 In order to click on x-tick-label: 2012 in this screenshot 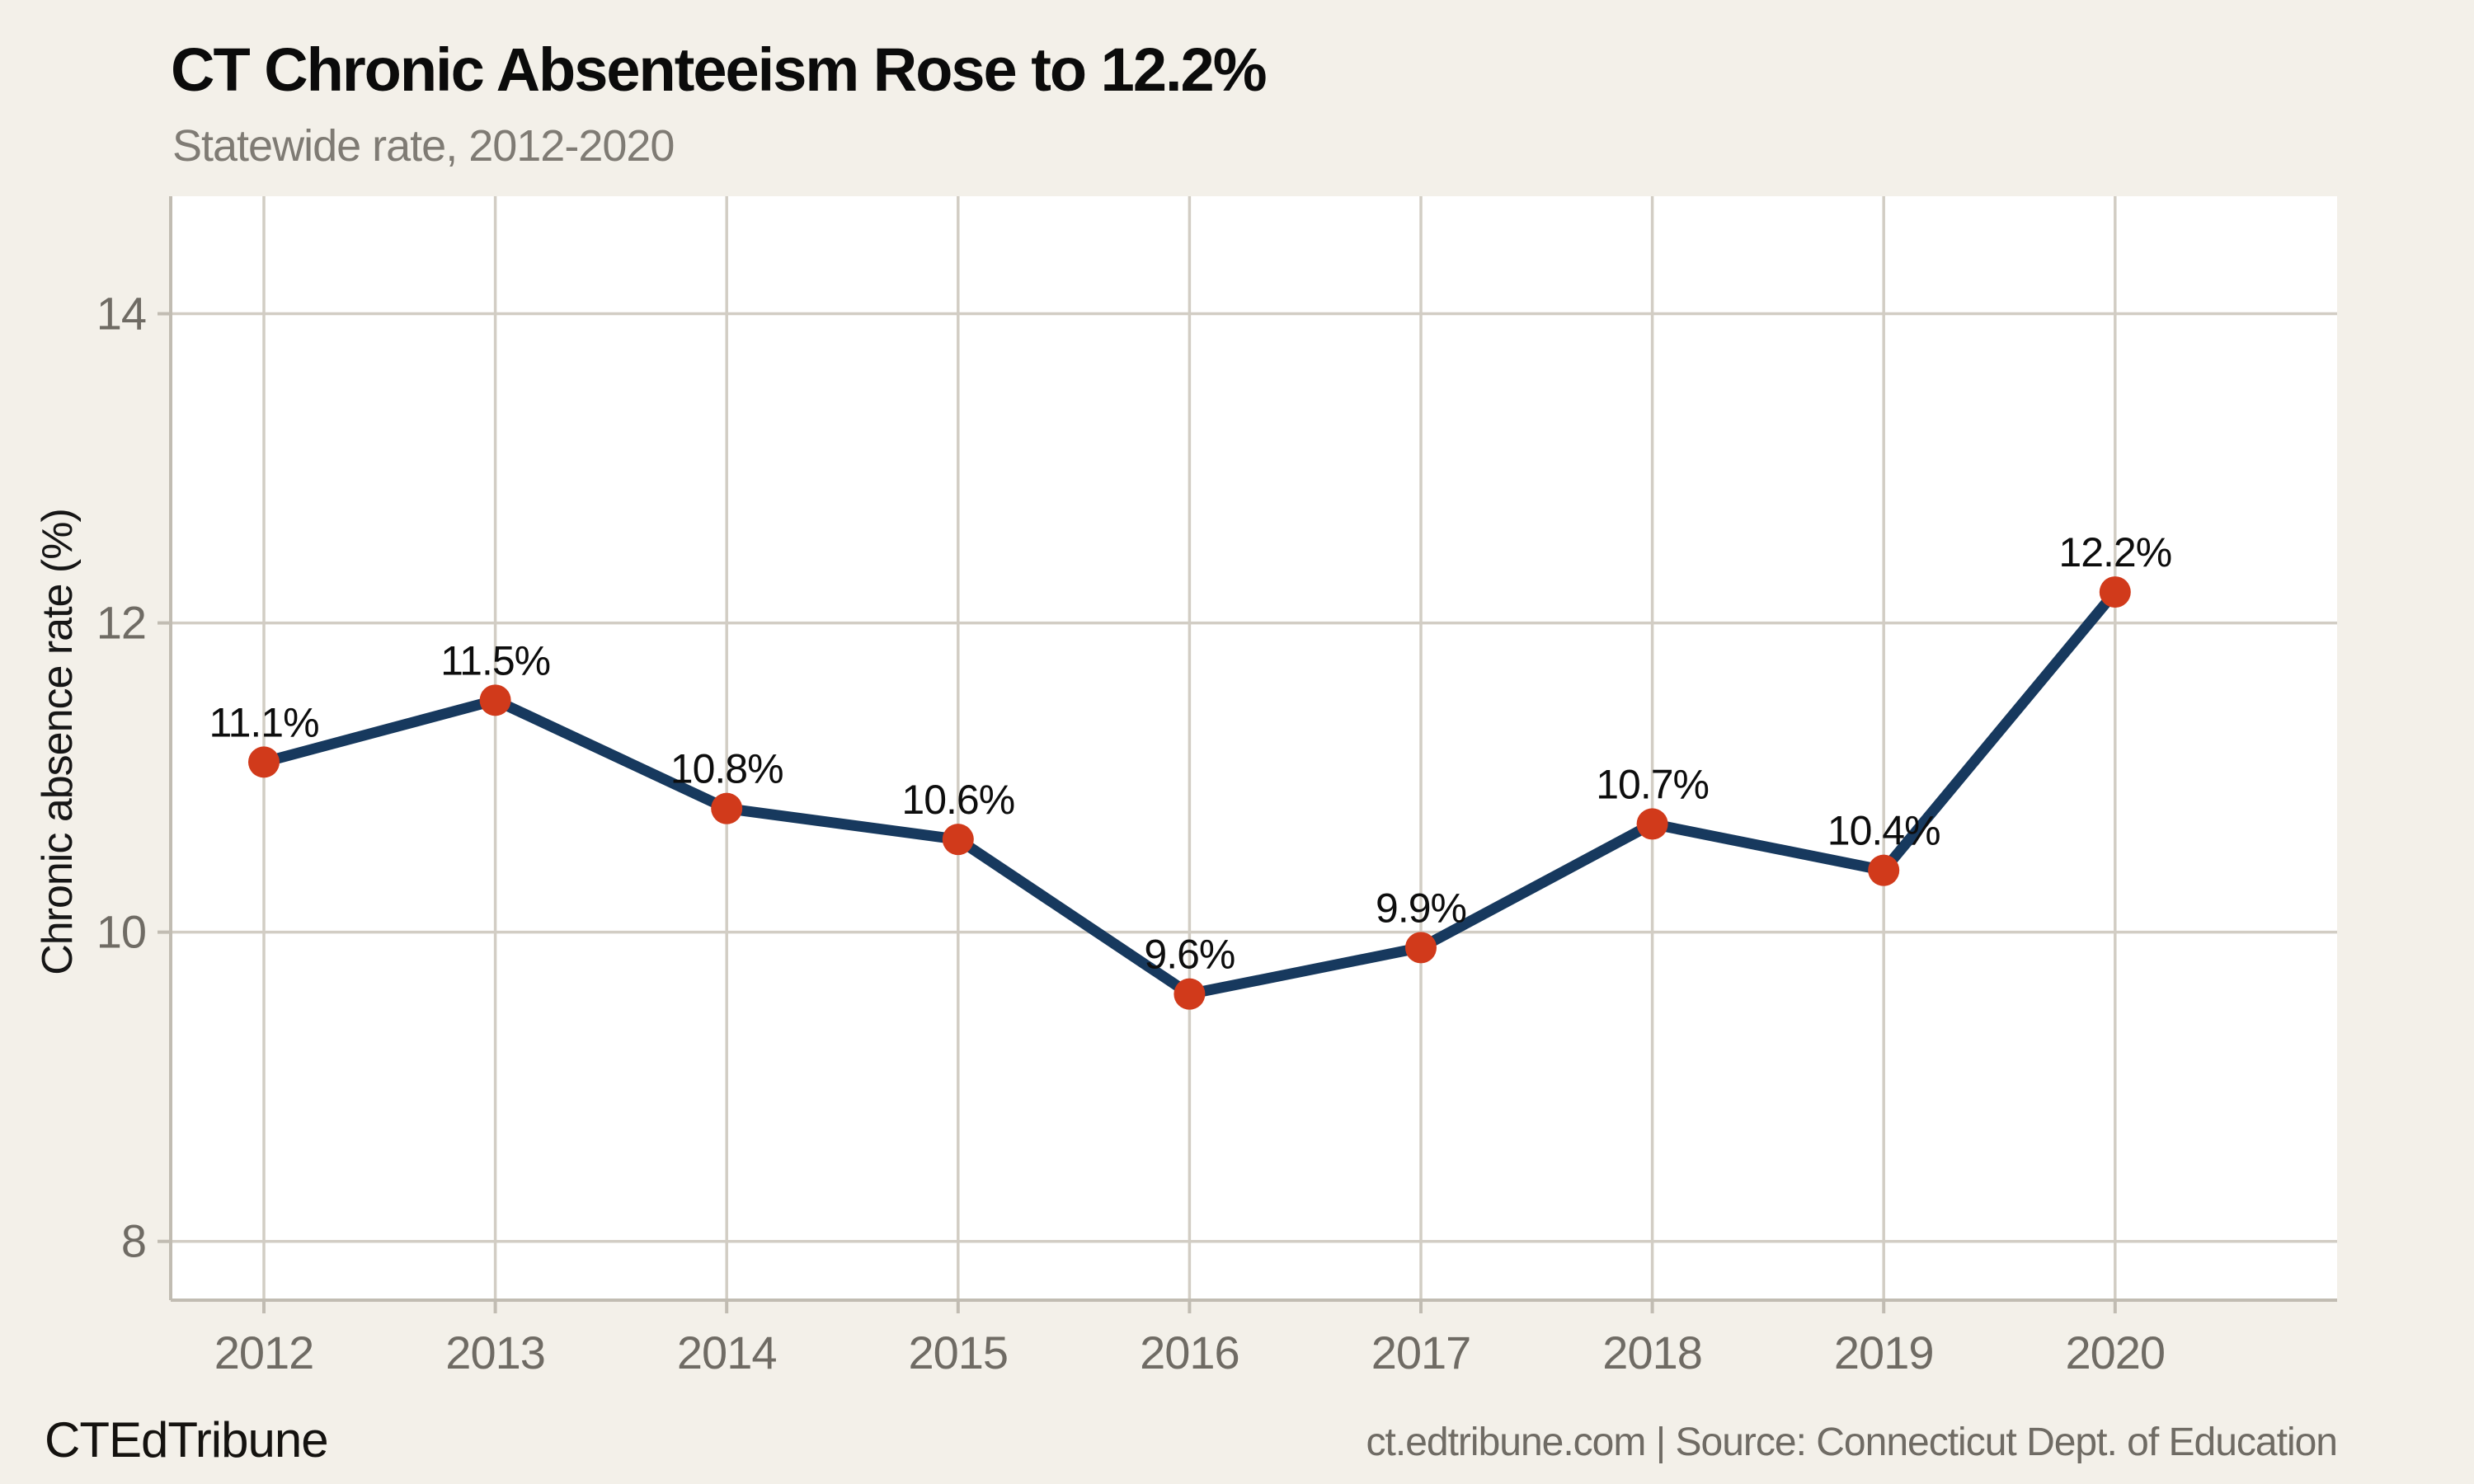, I will do `click(264, 1352)`.